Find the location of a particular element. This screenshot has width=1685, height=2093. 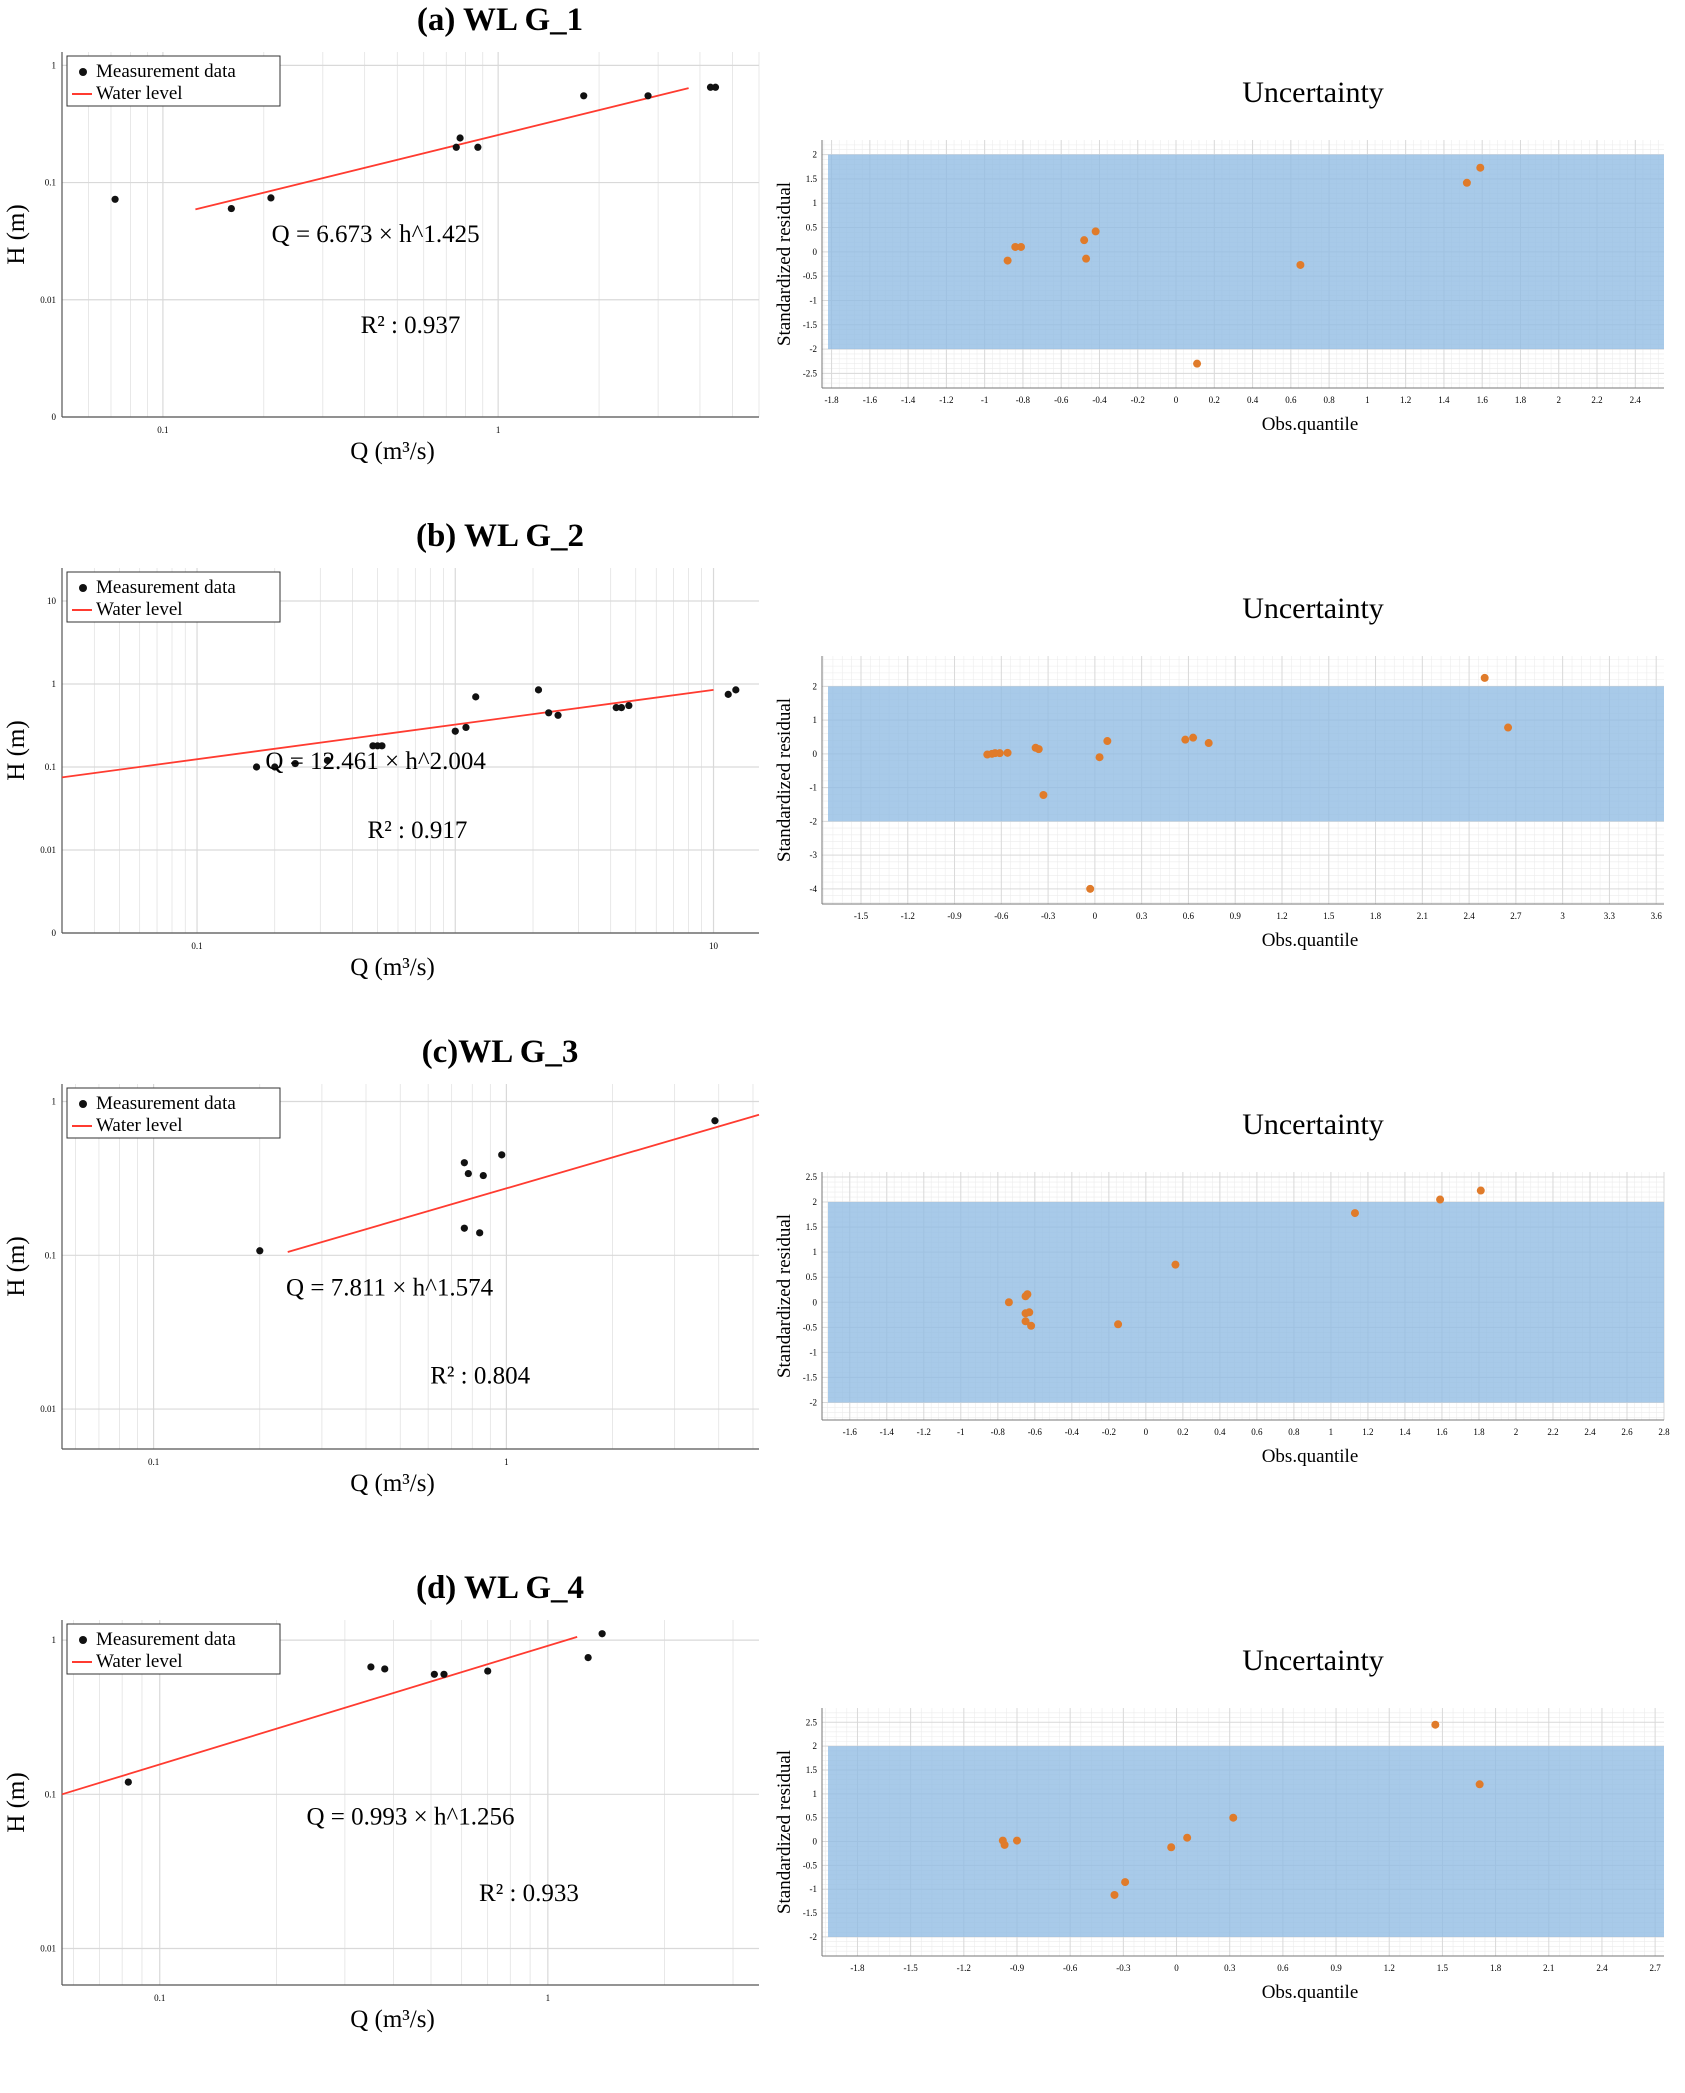

x-tick-label: -0.6 is located at coordinates (1070, 1968).